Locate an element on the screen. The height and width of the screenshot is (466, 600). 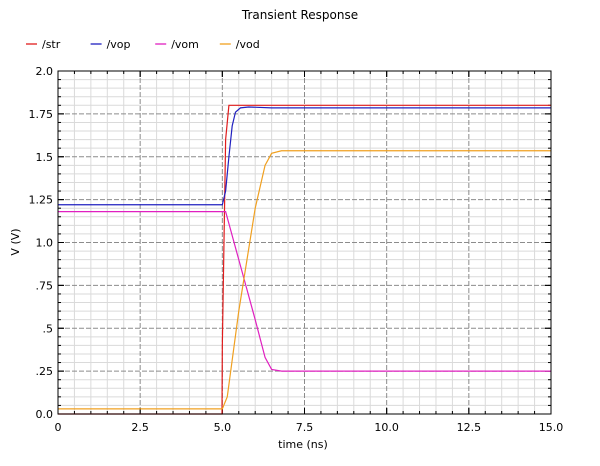
legend-label: /str is located at coordinates (51, 44).